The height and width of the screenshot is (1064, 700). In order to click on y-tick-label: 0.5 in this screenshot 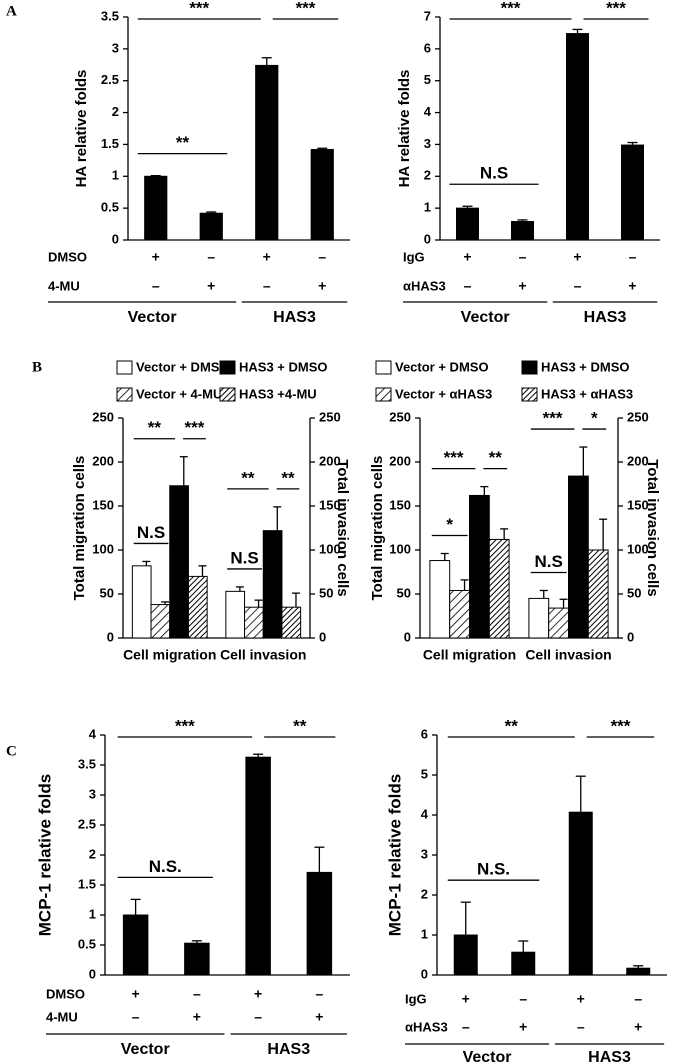, I will do `click(87, 943)`.